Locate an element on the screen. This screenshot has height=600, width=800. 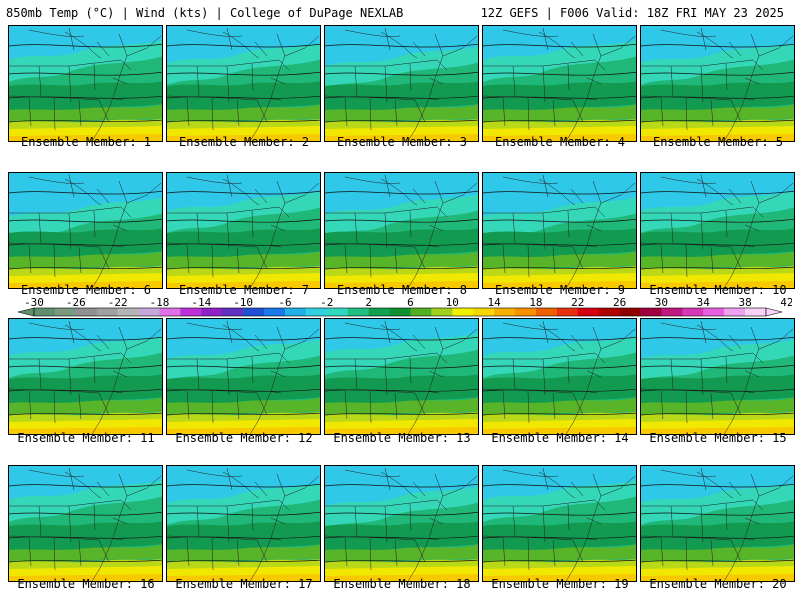
ensemble-member-label: Ensemble Member: 5 is located at coordinates (718, 142).